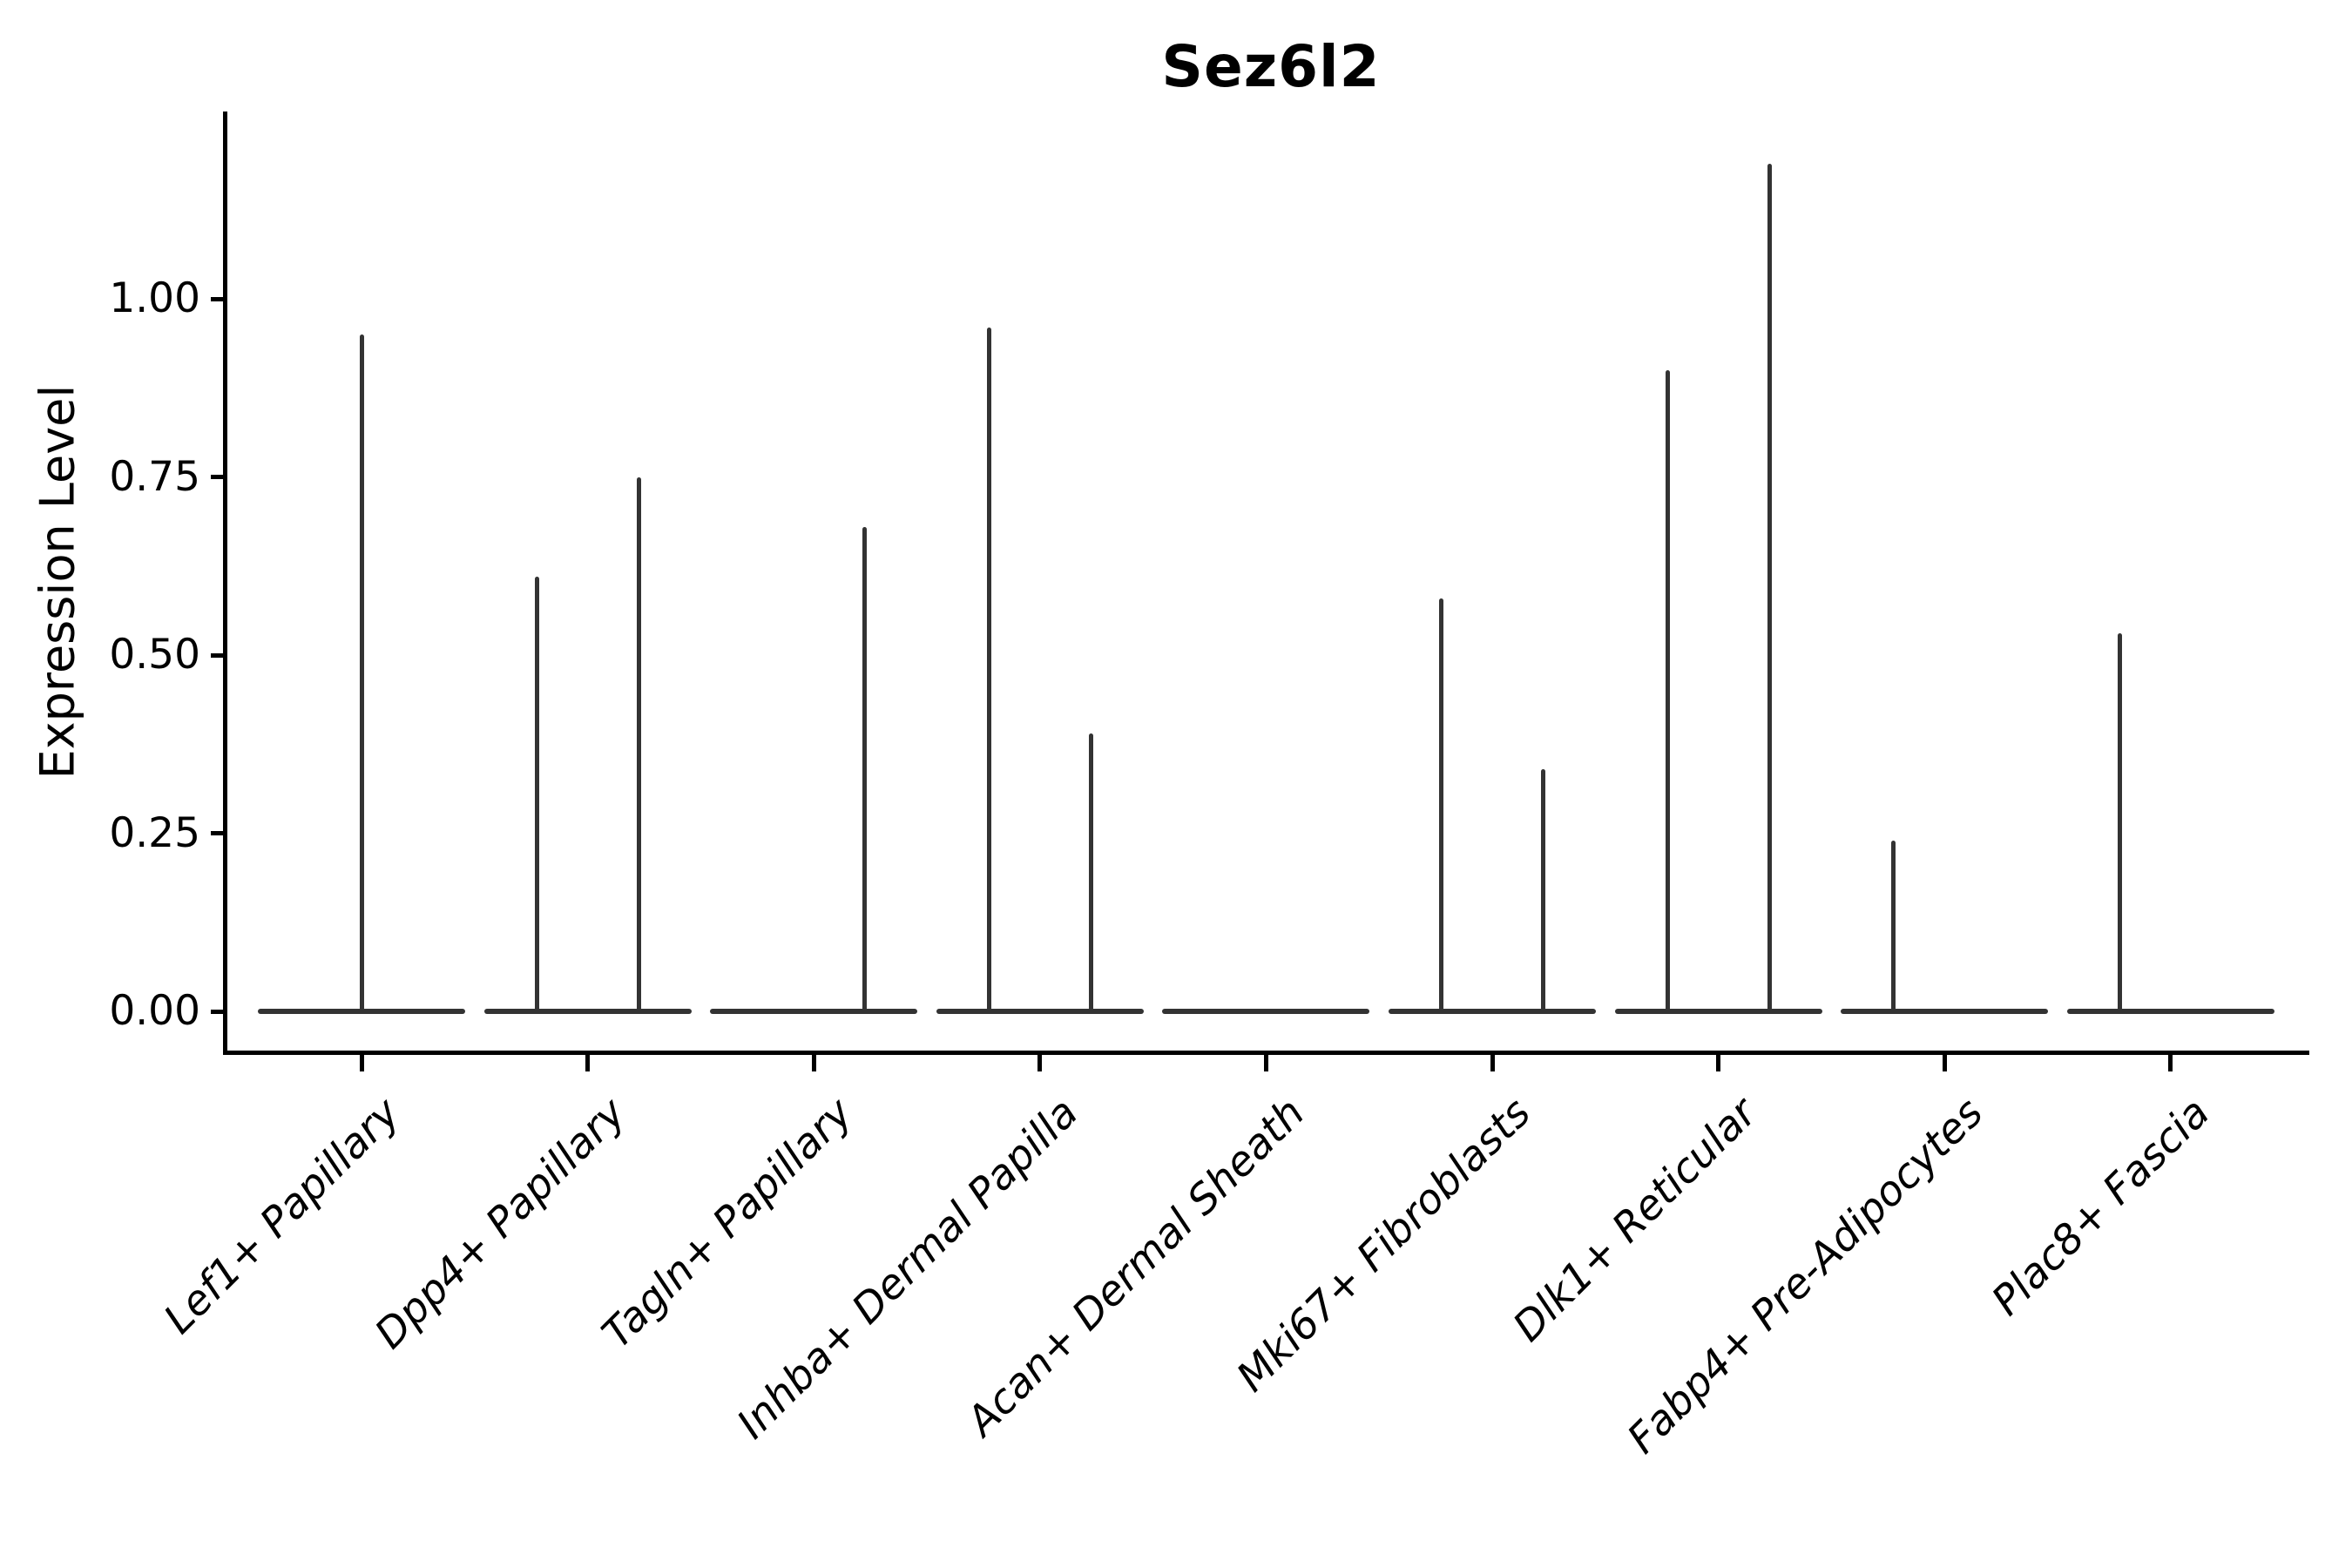  Describe the element at coordinates (1090, 872) in the screenshot. I see `violin-spike-4-right` at that location.